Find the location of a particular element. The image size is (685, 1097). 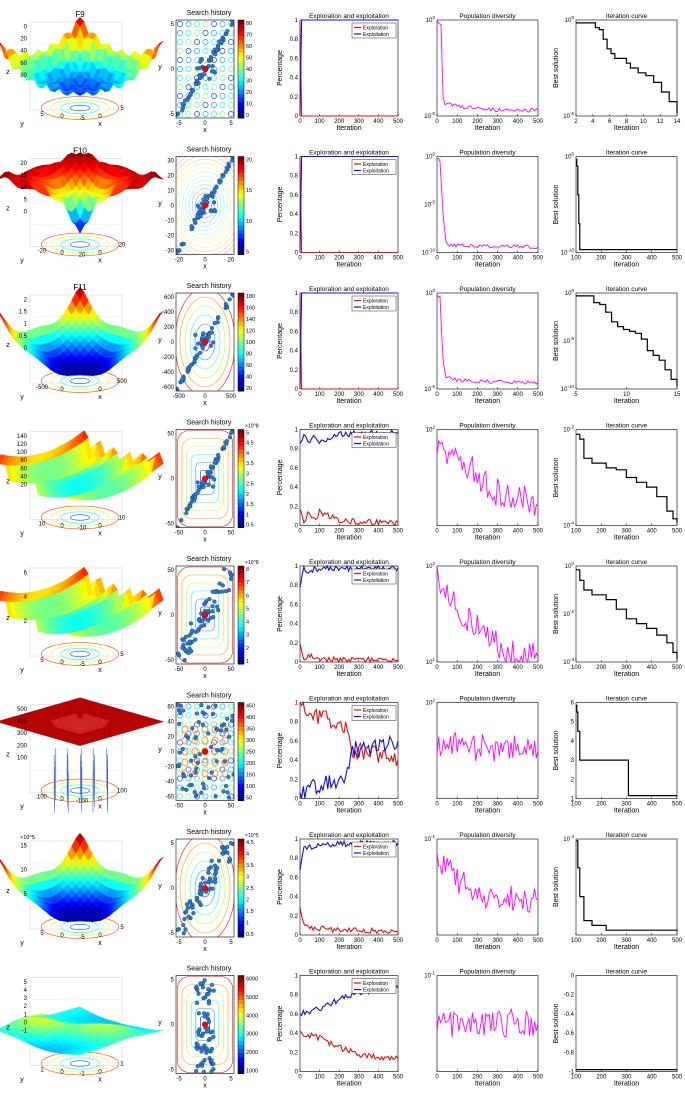

y-tick-label: 0 is located at coordinates (297, 254).